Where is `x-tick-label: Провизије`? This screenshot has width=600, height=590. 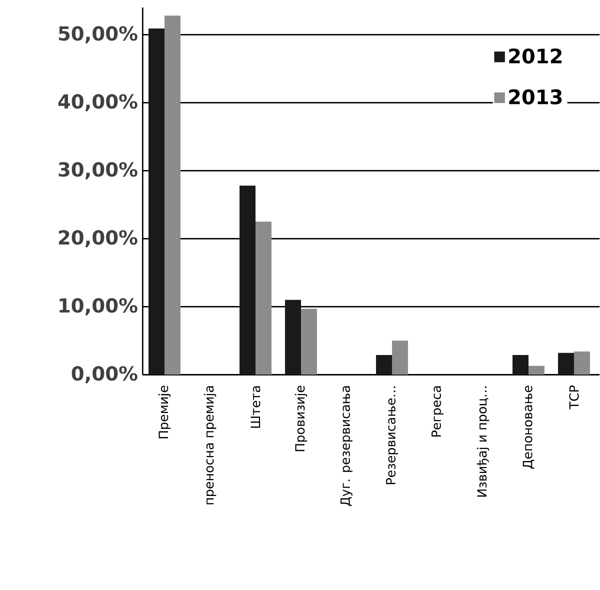
x-tick-label: Провизије is located at coordinates (301, 419).